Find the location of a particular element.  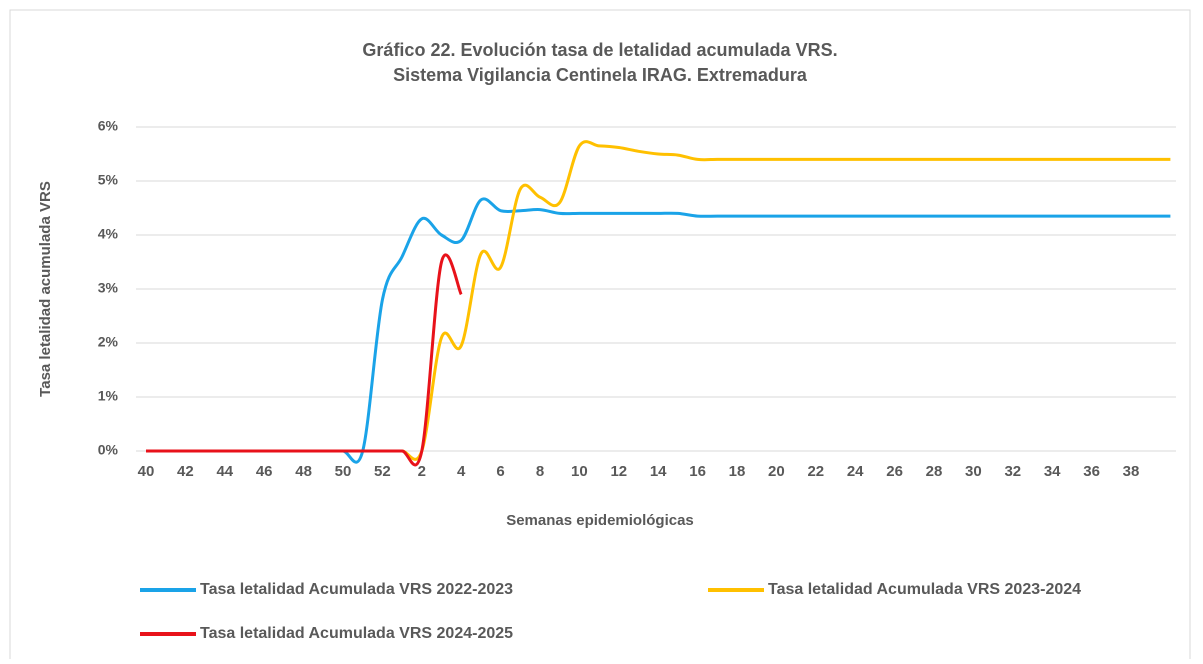

x-tick-label: 14 is located at coordinates (658, 471).